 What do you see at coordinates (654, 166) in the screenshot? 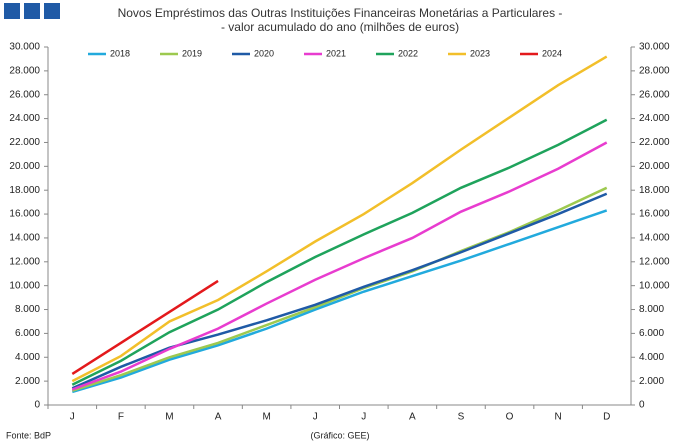
I see `y2-tick-label: 20.000` at bounding box center [654, 166].